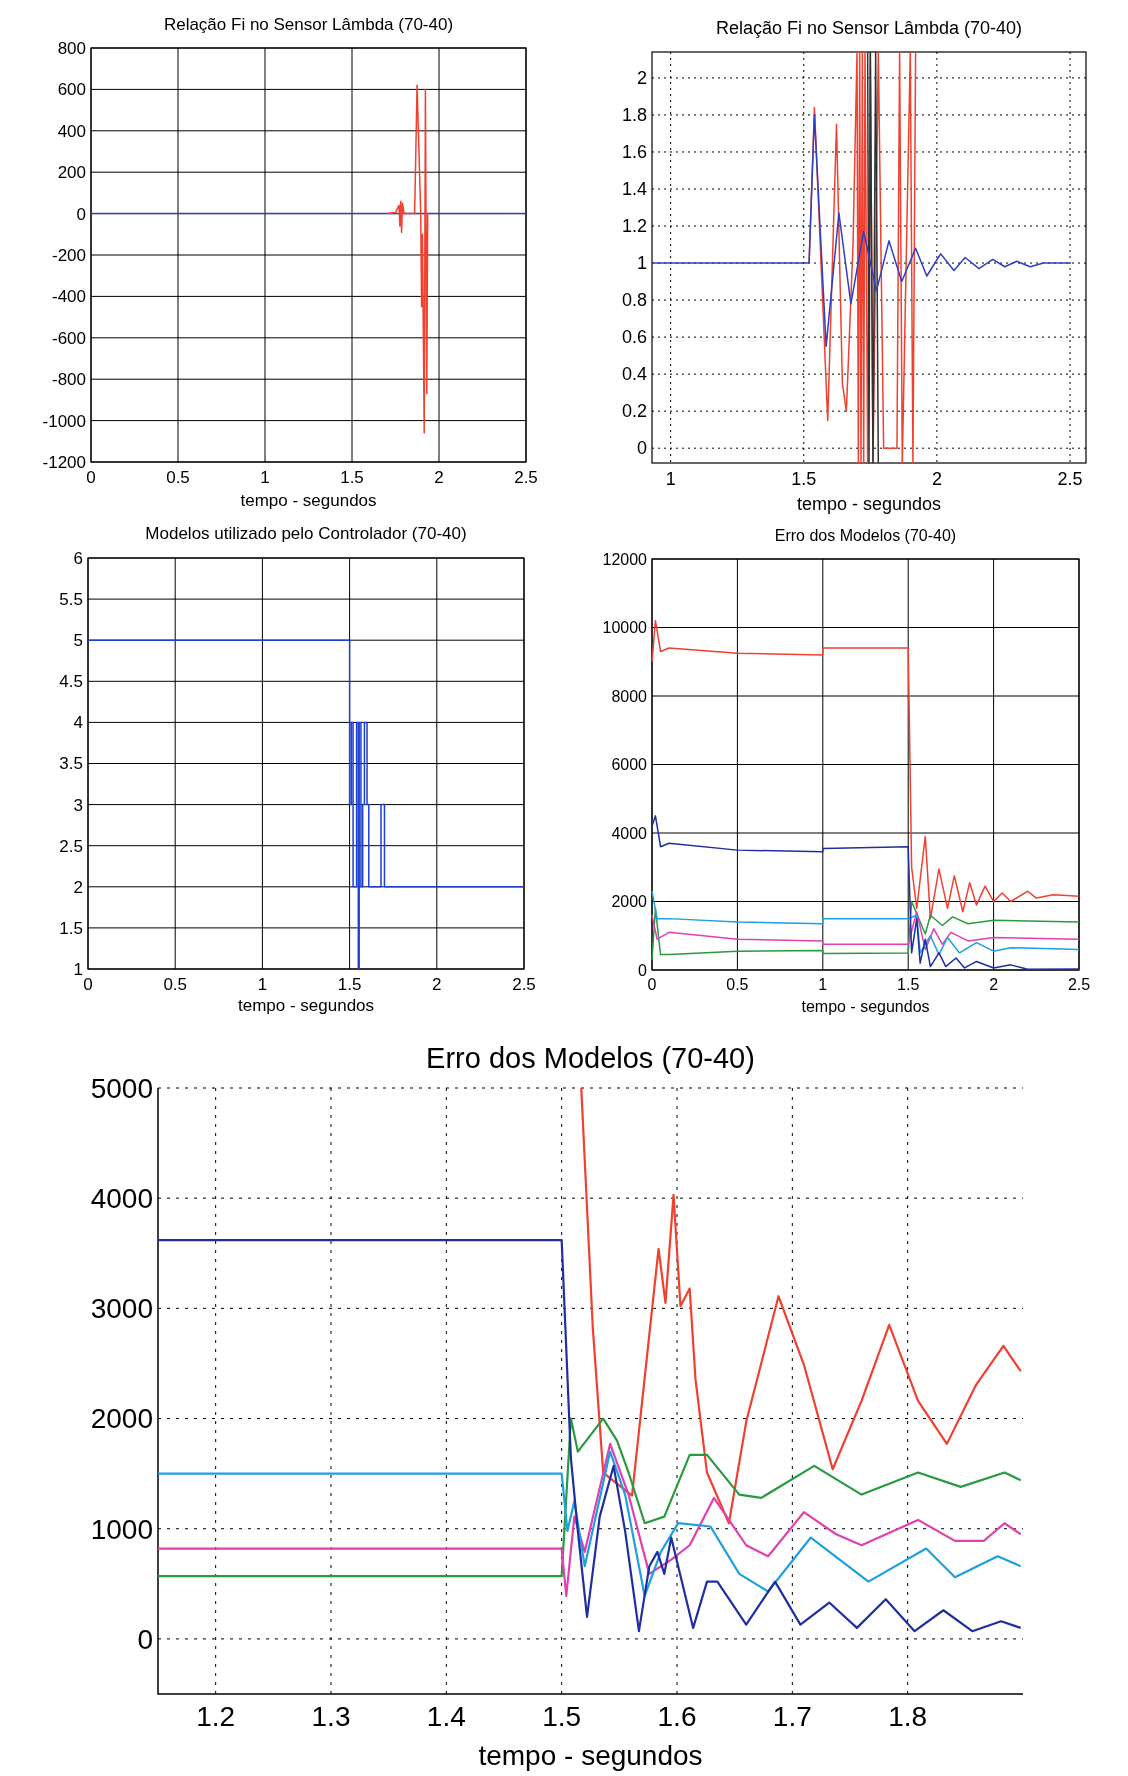 Image resolution: width=1128 pixels, height=1776 pixels. I want to click on y-tick-label: 0.4, so click(634, 374).